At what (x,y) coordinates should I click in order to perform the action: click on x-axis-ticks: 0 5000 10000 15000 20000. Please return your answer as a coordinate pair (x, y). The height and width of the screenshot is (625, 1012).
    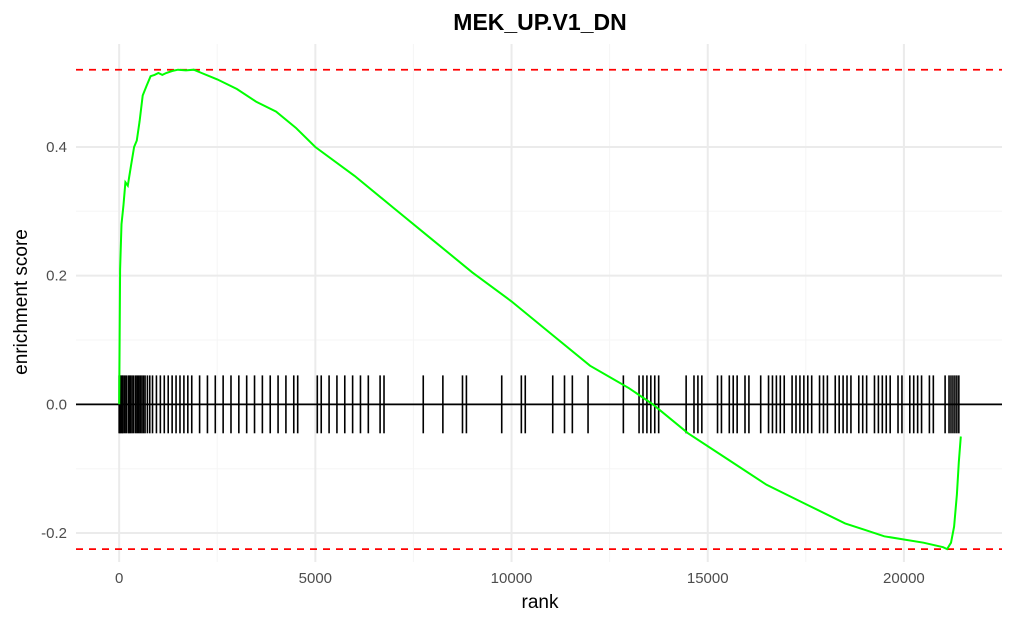
    Looking at the image, I should click on (520, 578).